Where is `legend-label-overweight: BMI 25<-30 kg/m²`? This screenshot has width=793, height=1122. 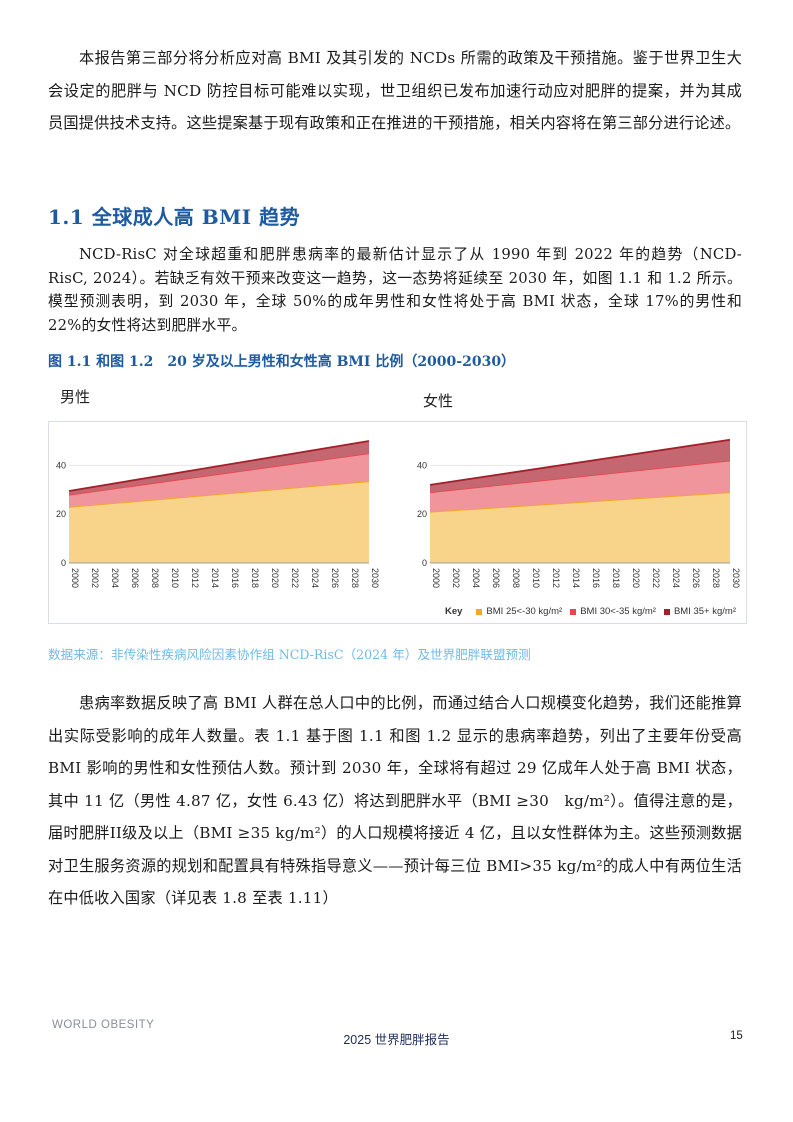 legend-label-overweight: BMI 25<-30 kg/m² is located at coordinates (524, 611).